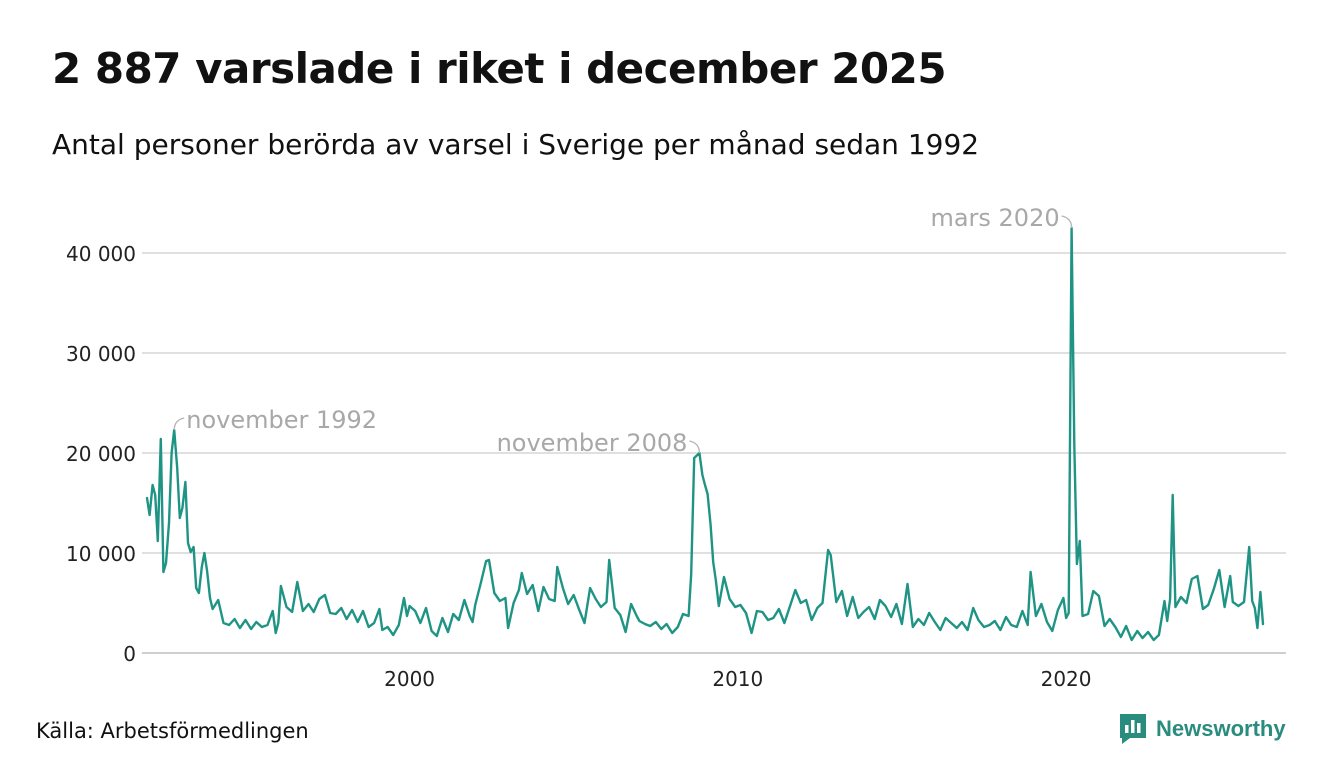 This screenshot has height=780, width=1340. What do you see at coordinates (101, 254) in the screenshot?
I see `y-tick-label-40000: 40 000` at bounding box center [101, 254].